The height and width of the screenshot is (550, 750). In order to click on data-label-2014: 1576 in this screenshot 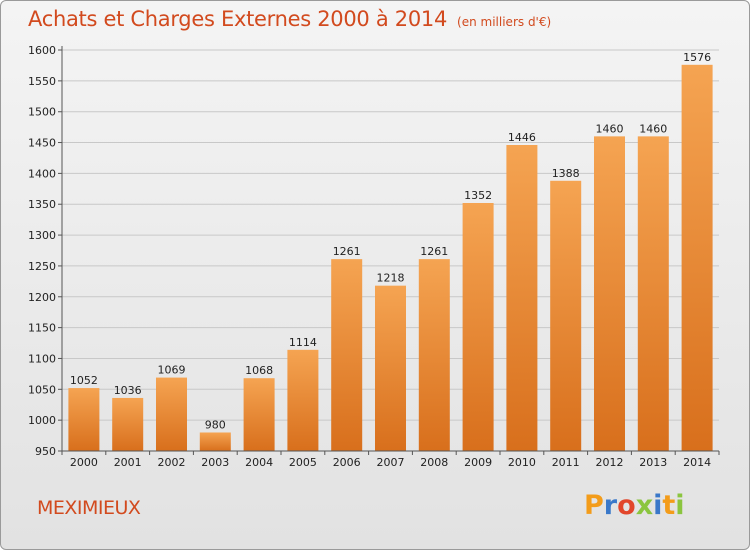, I will do `click(697, 57)`.